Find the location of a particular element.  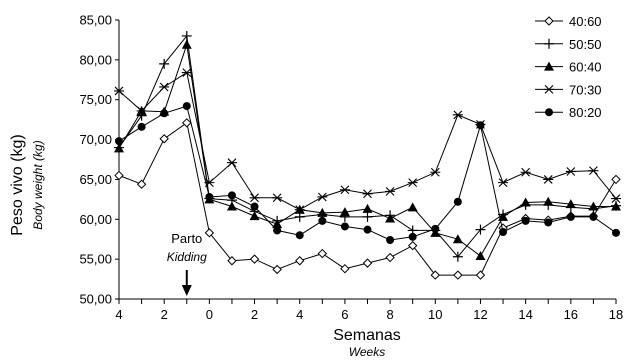

x-tick-label: 10 is located at coordinates (435, 314).